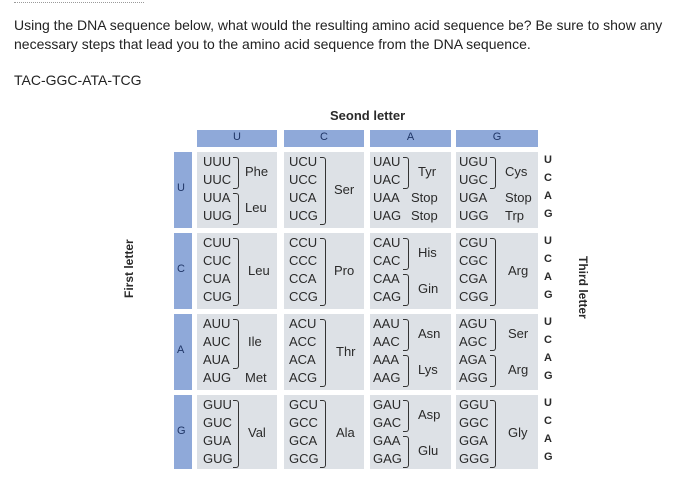  I want to click on codon: CAG, so click(387, 296).